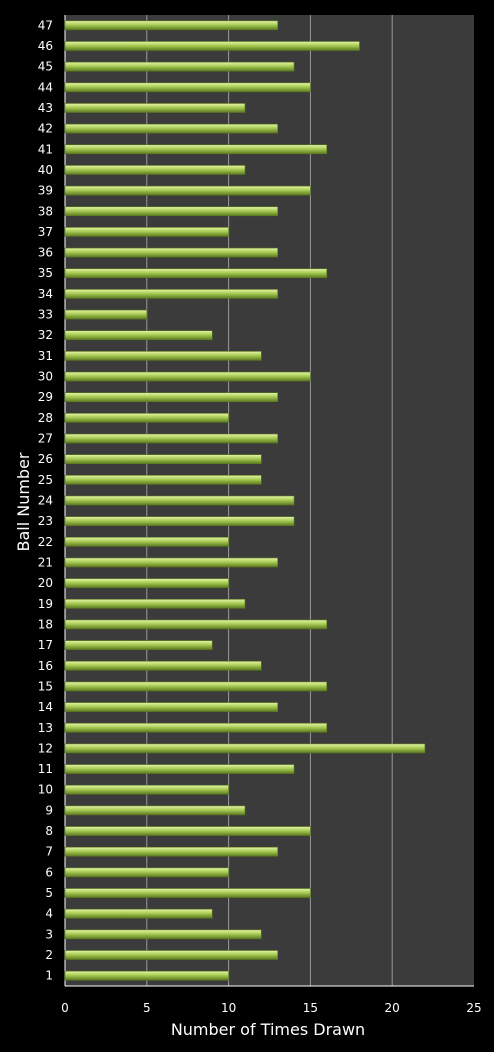  I want to click on x-tick-label: 5, so click(147, 1008).